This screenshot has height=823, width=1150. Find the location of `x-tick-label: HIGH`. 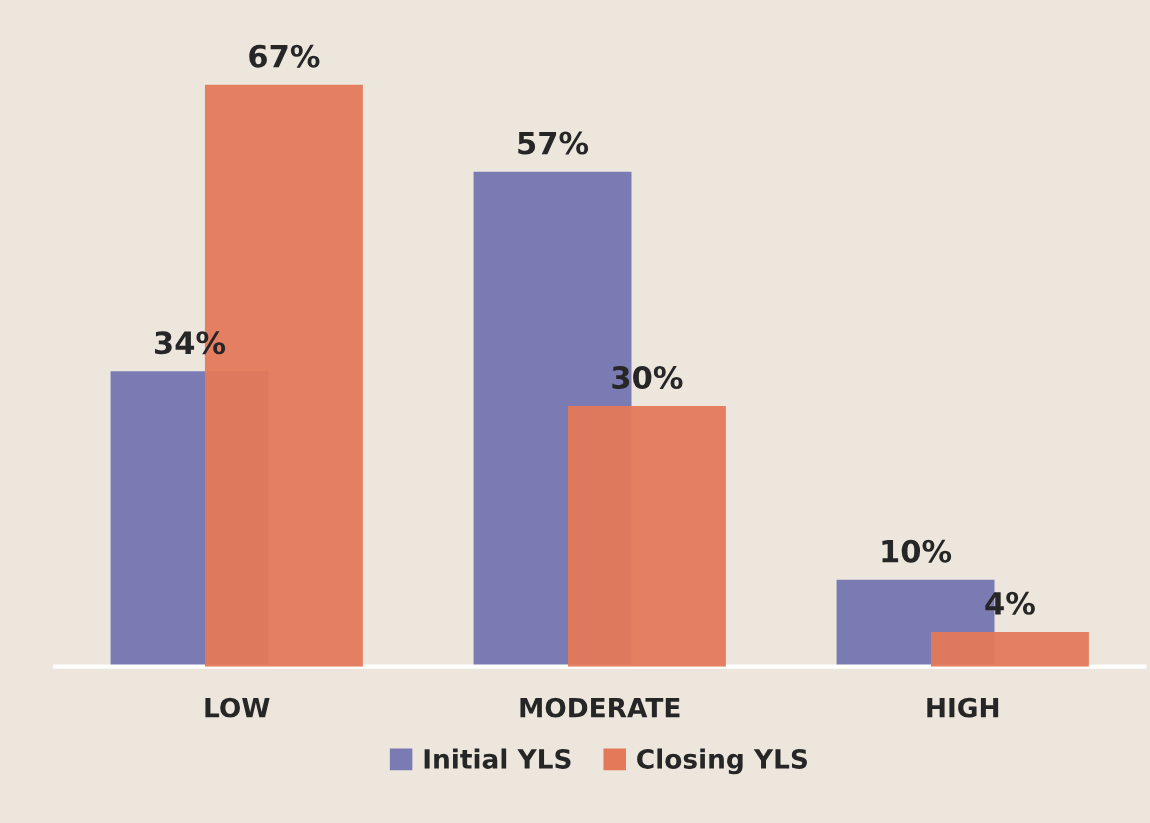

x-tick-label: HIGH is located at coordinates (963, 707).